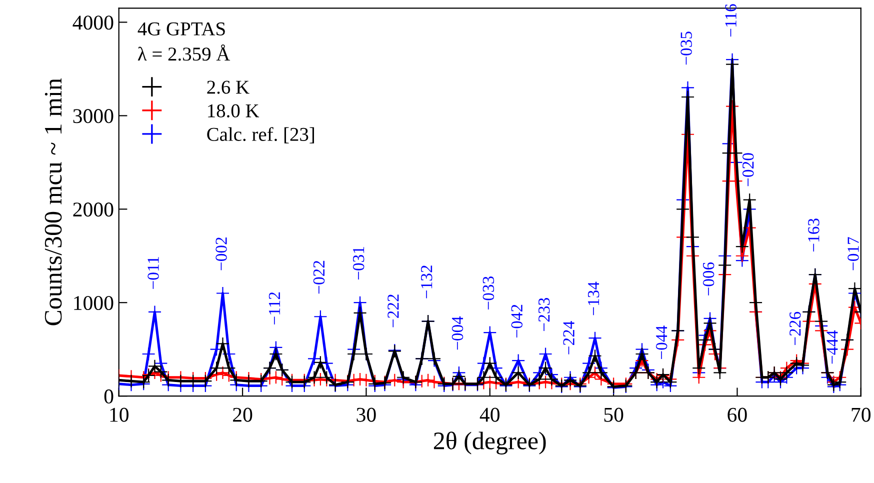 The image size is (874, 483). I want to click on annotation: −017, so click(853, 253).